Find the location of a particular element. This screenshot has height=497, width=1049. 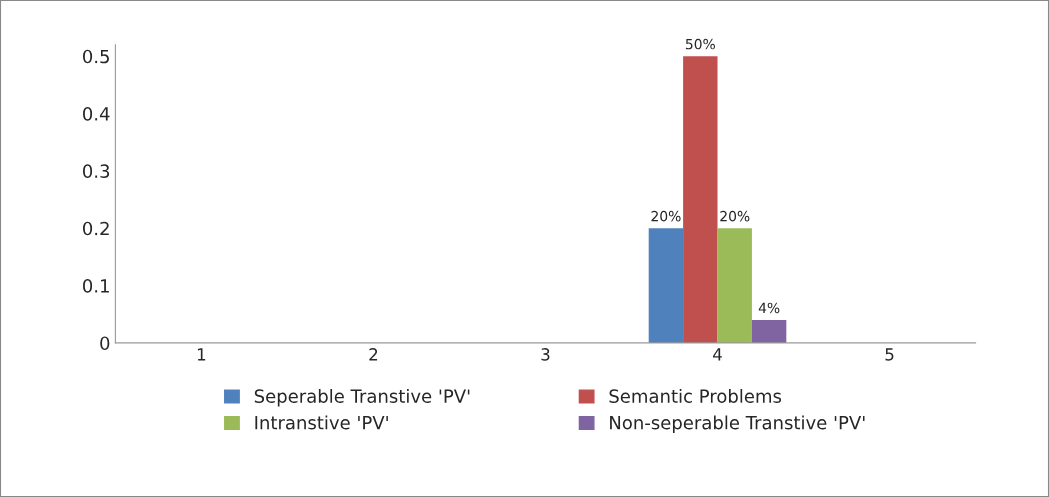

legend-label: Non-seperable Transtive 'PV' is located at coordinates (737, 424).